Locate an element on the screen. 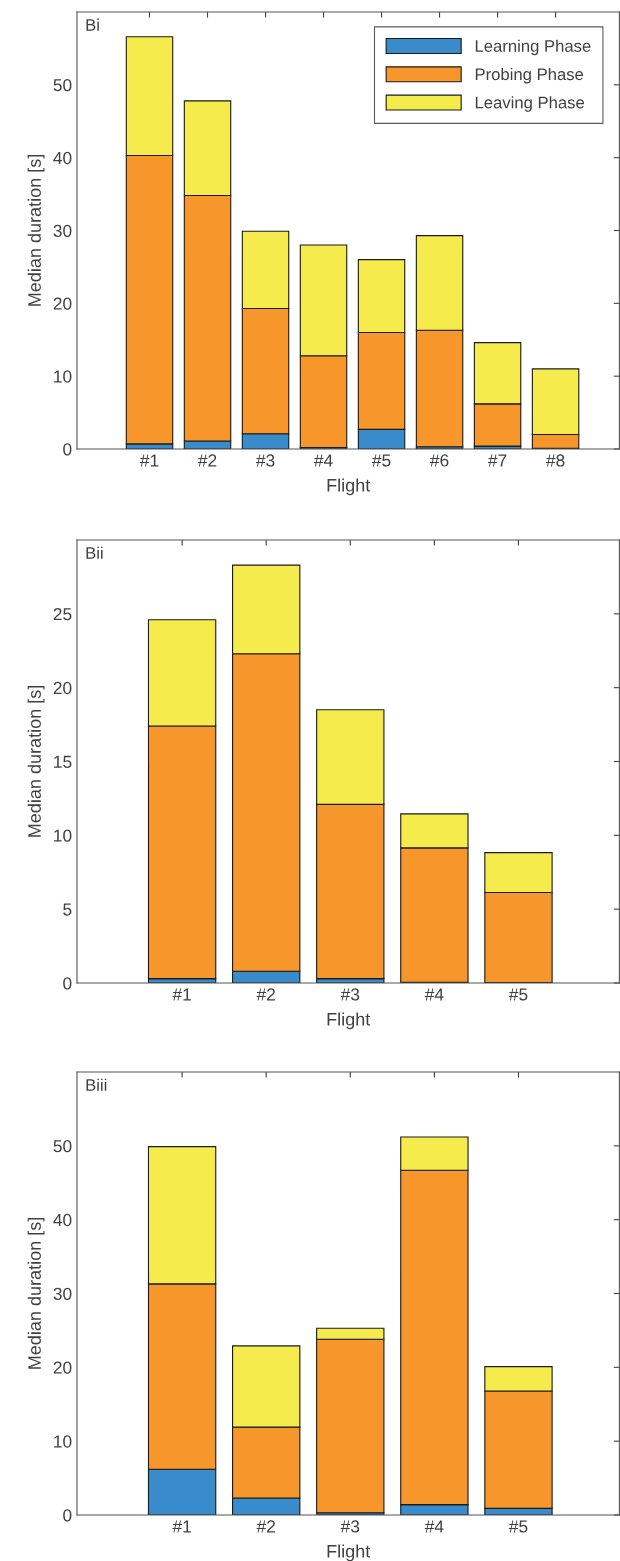 The image size is (620, 1561). annotation: Bii is located at coordinates (94, 552).